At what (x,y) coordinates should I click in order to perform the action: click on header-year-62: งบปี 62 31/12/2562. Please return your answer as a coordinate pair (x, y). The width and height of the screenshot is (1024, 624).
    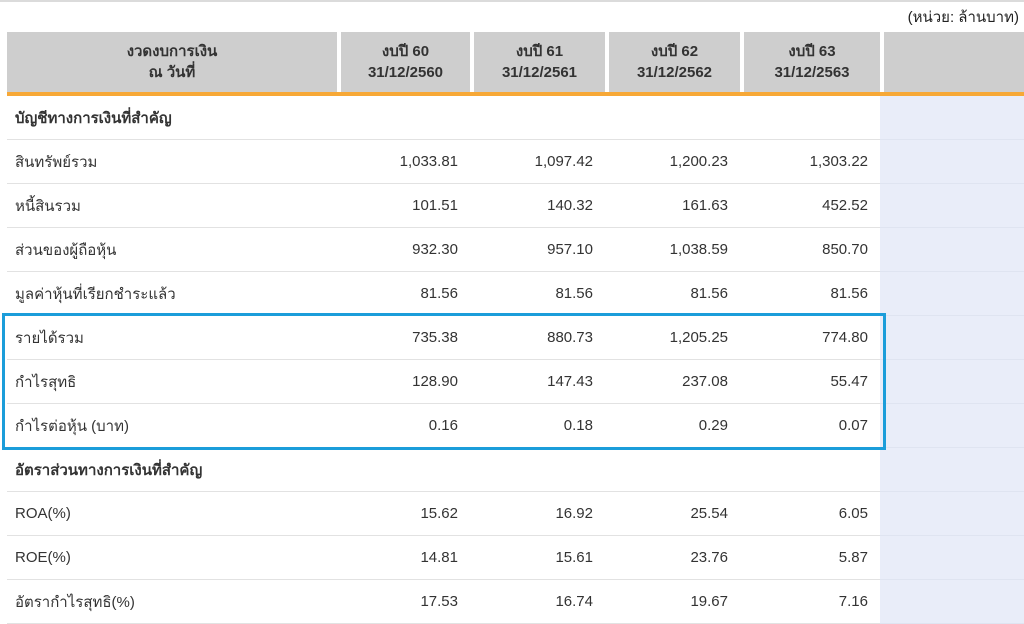
    Looking at the image, I should click on (672, 62).